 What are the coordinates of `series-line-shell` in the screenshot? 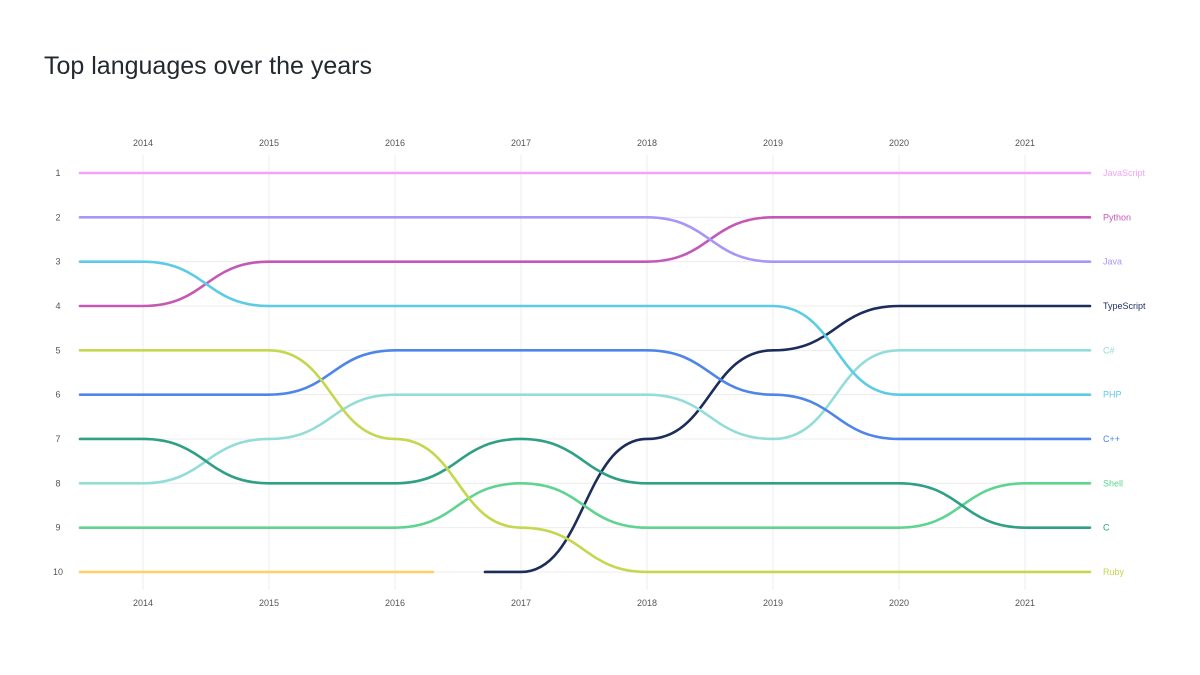 It's located at (585, 505).